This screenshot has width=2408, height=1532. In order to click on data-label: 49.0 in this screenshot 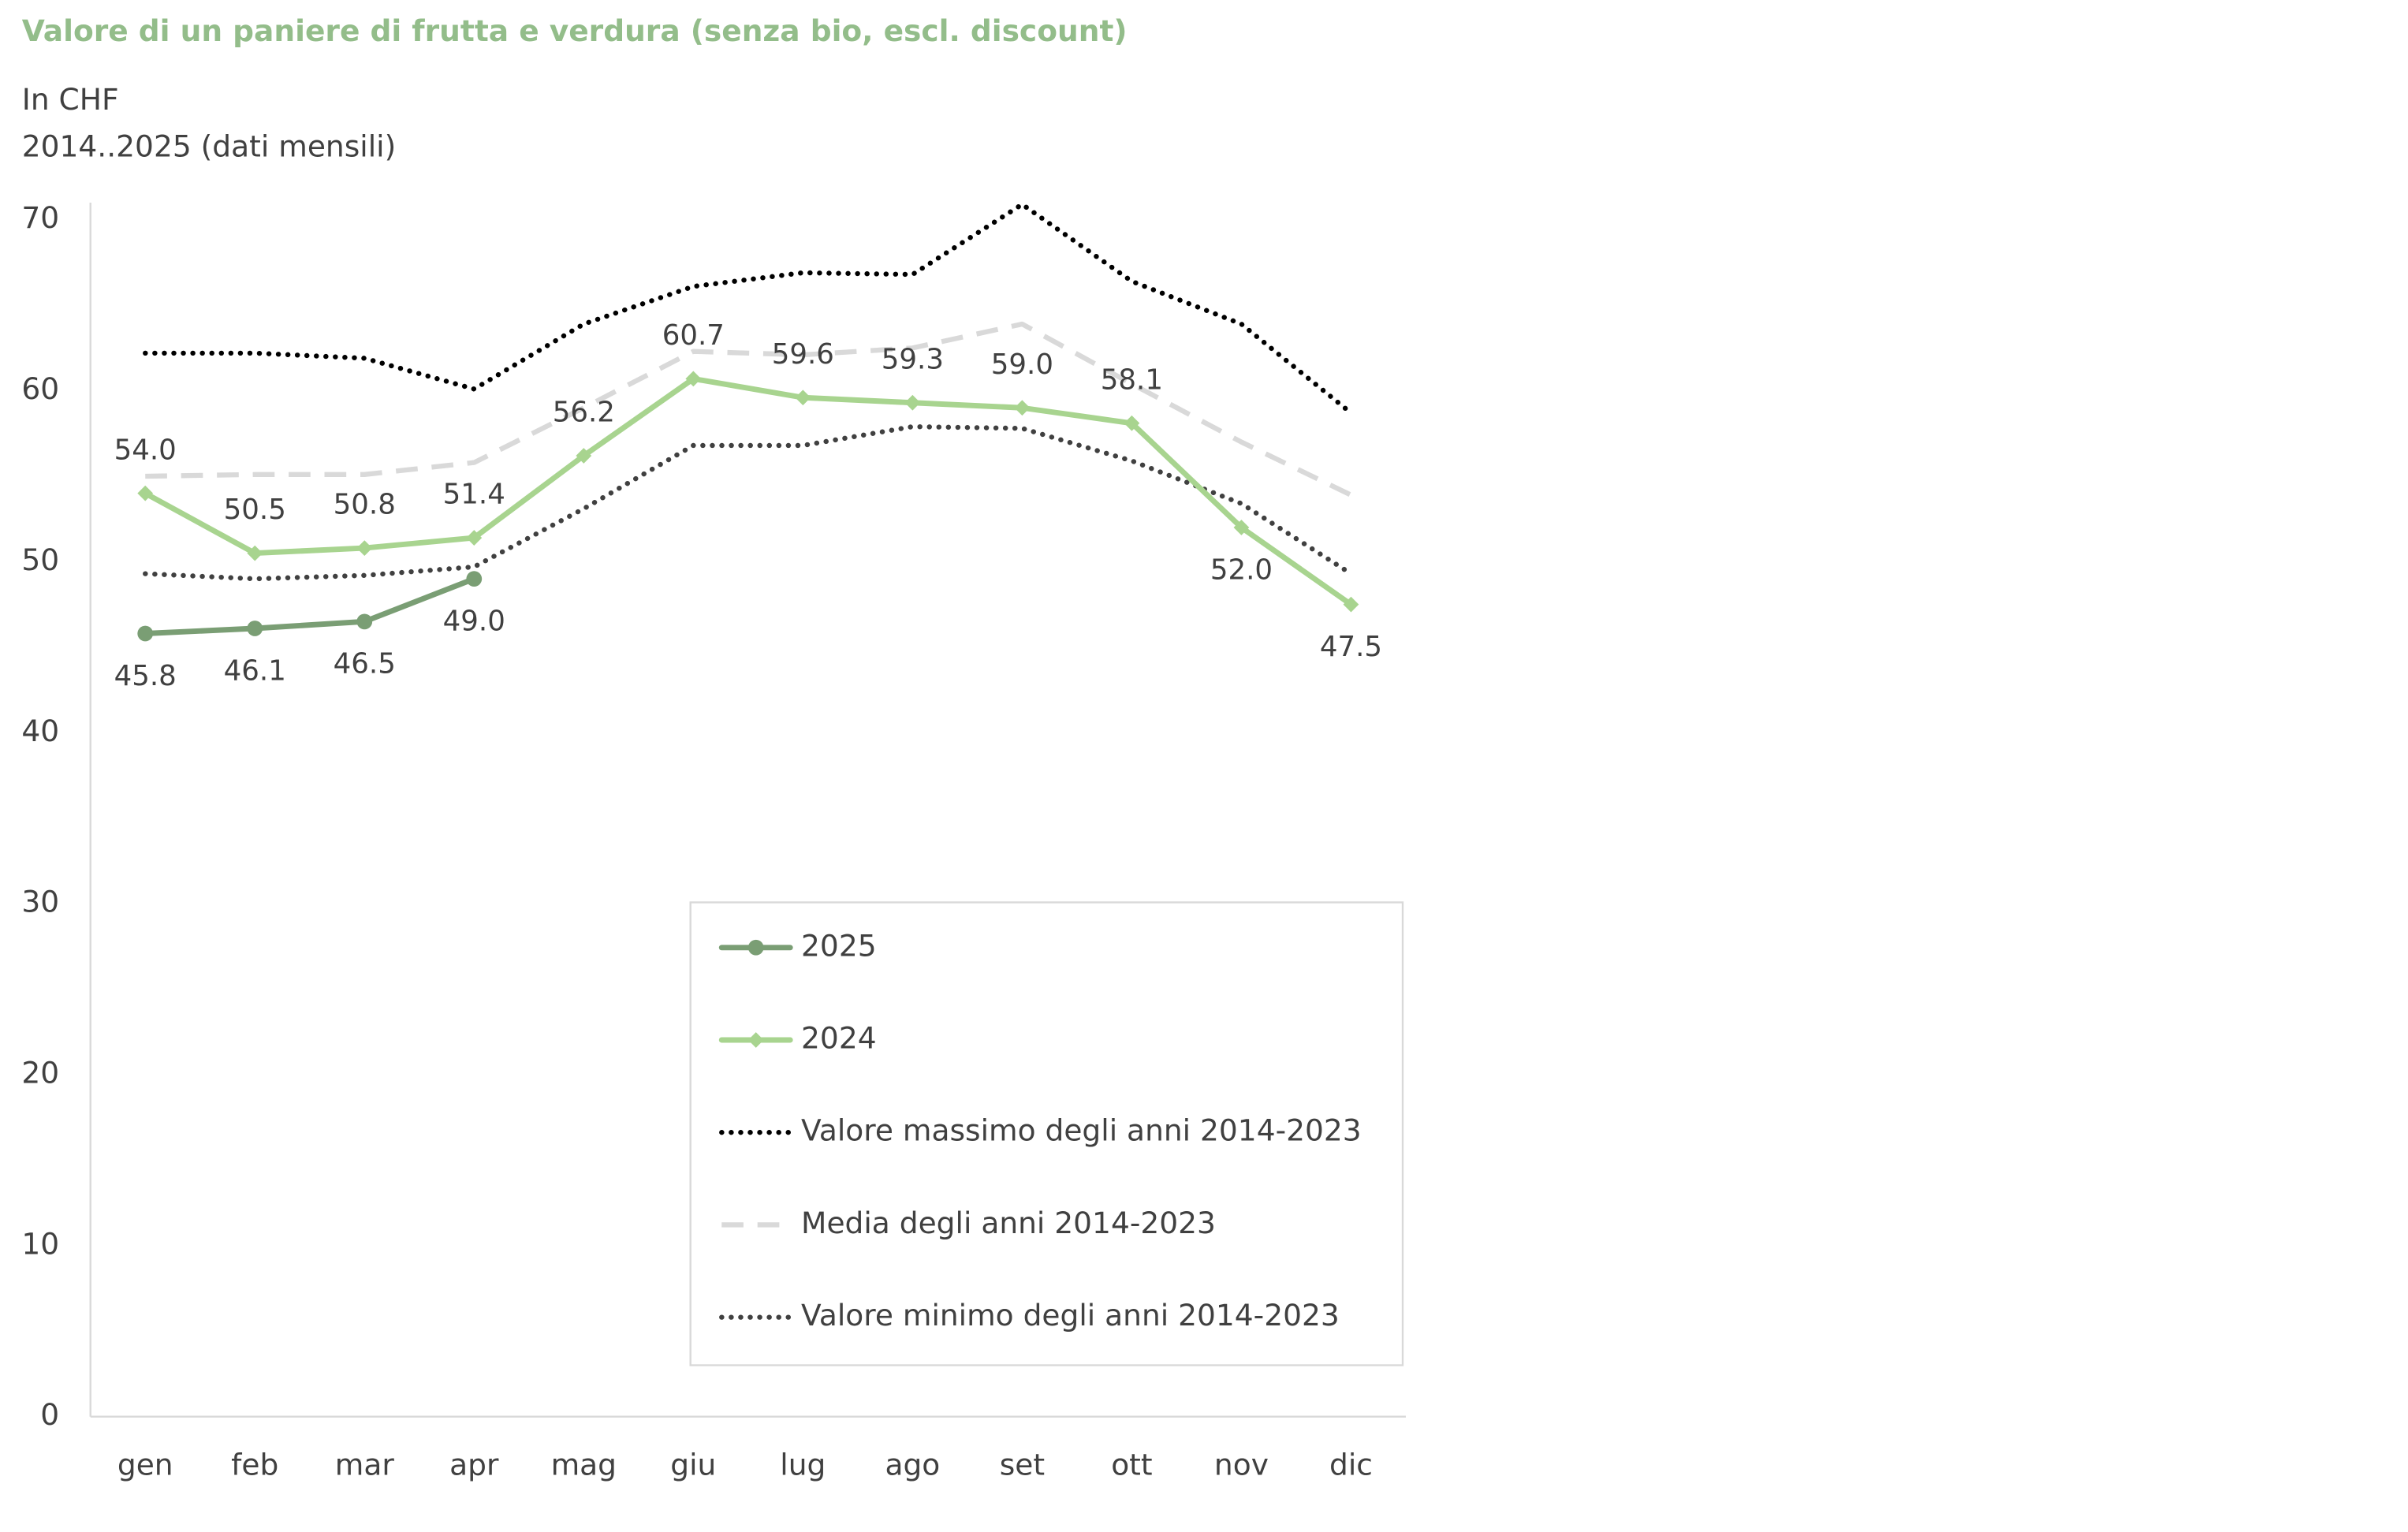, I will do `click(474, 621)`.